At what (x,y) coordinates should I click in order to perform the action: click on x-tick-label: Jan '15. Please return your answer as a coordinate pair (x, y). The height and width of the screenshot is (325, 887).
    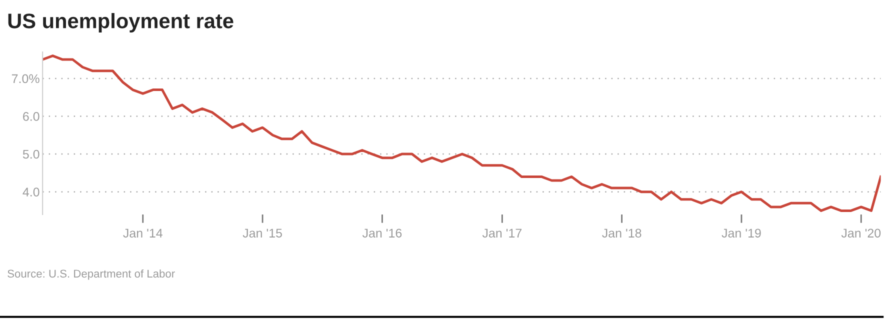
    Looking at the image, I should click on (262, 233).